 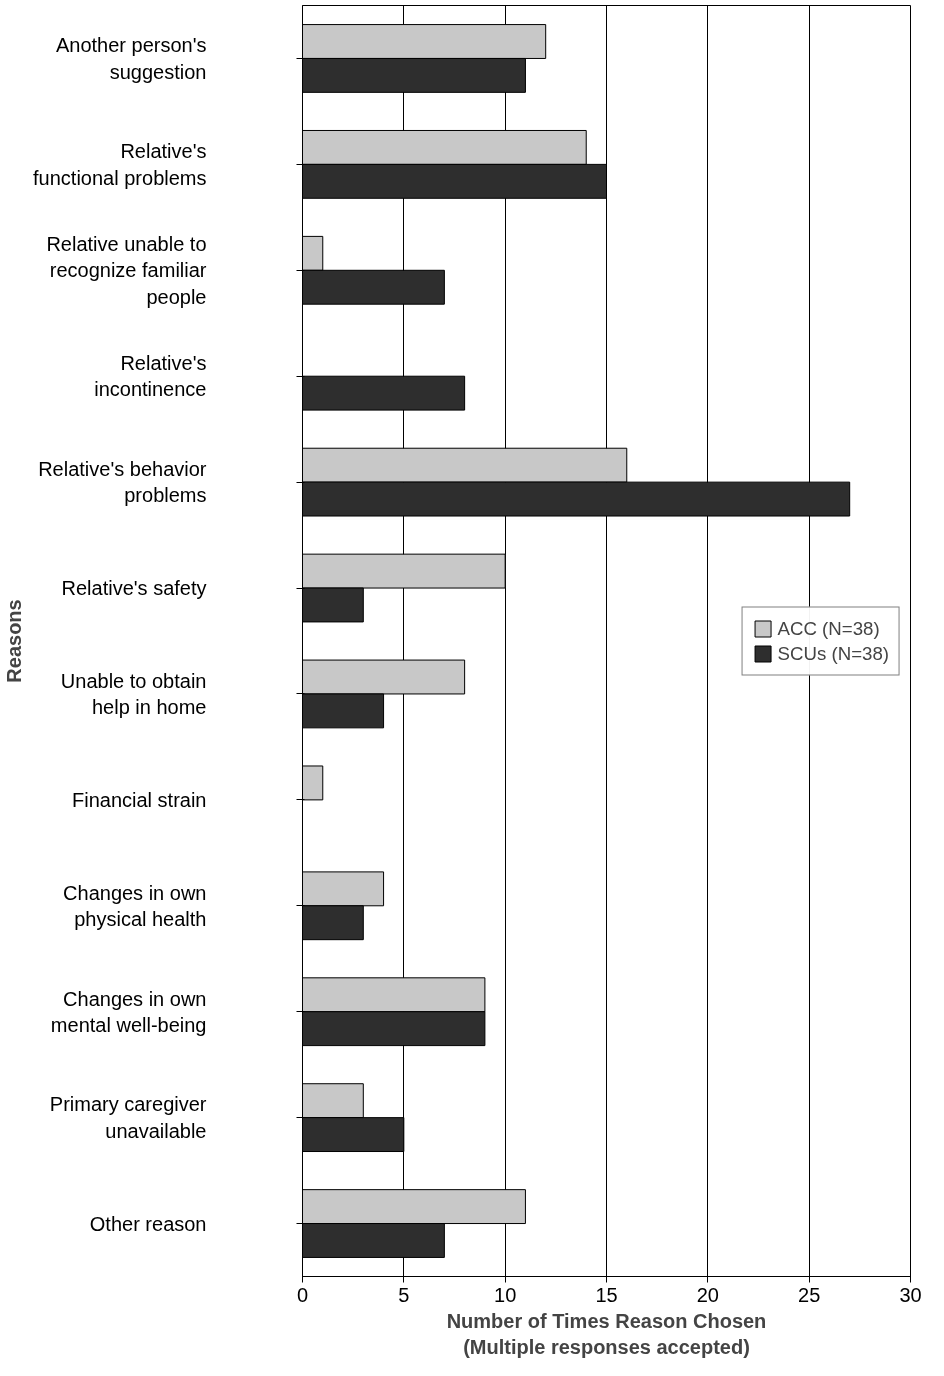 I want to click on y-tick-label: Another person's suggestion, so click(x=131, y=58).